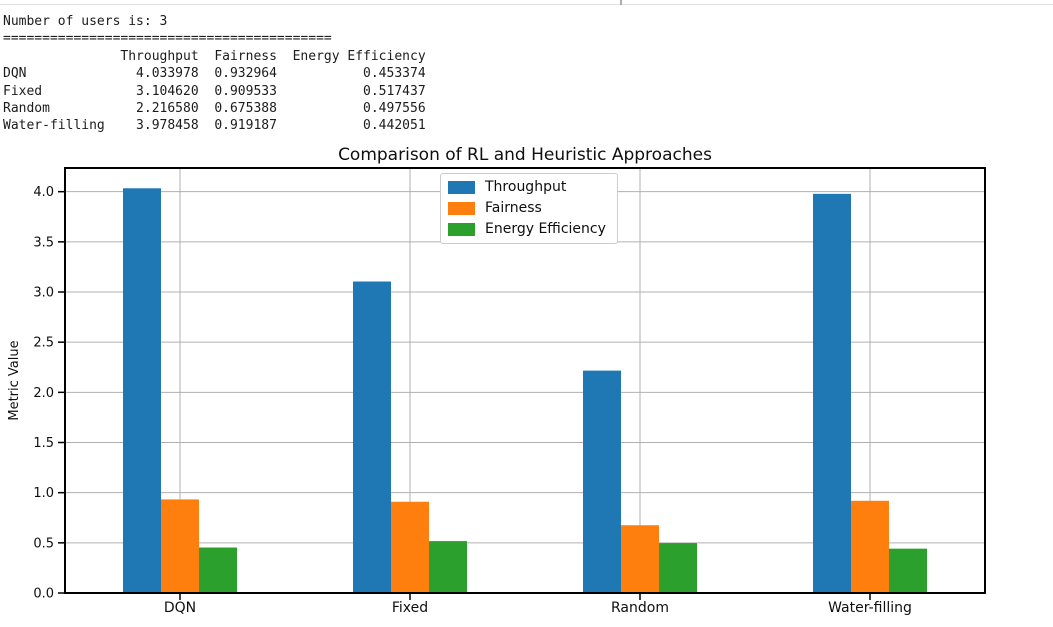  Describe the element at coordinates (410, 547) in the screenshot. I see `bar-fairness-fixed` at that location.